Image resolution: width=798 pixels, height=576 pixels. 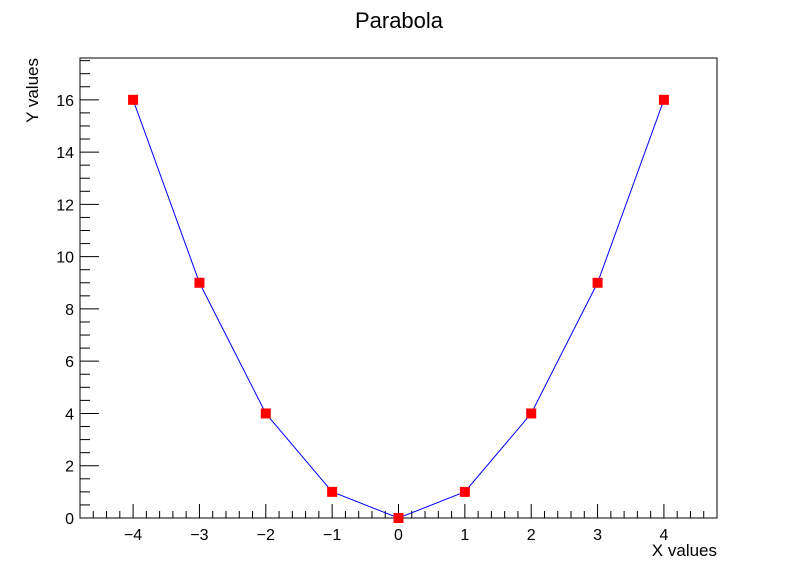 I want to click on y-tick-label: 4, so click(x=69, y=414).